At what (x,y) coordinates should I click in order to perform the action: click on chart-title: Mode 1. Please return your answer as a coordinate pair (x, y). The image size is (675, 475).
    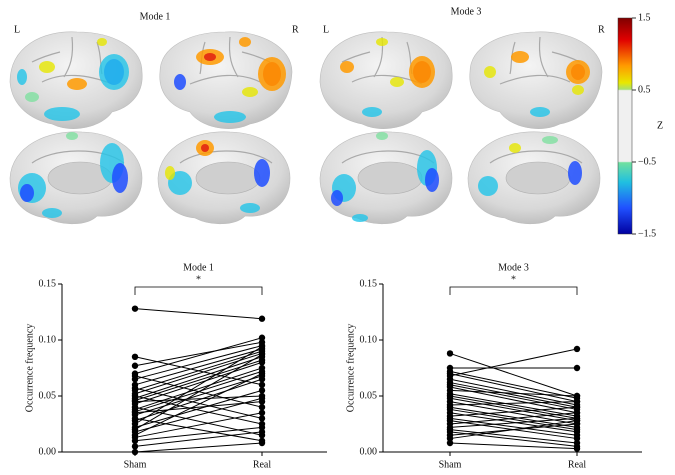
    Looking at the image, I should click on (198, 267).